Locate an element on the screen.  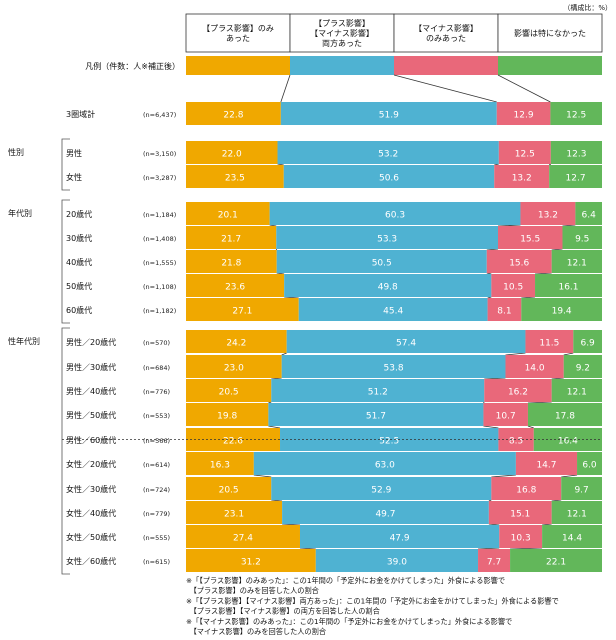
bar-value-label: 11.5 is located at coordinates (549, 344).